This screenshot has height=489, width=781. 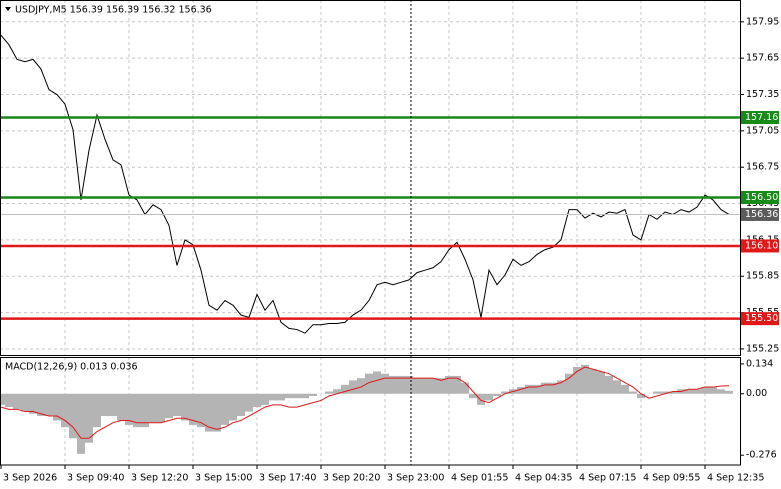 I want to click on x-tick-label: 4 Sep 04:35, so click(x=543, y=478).